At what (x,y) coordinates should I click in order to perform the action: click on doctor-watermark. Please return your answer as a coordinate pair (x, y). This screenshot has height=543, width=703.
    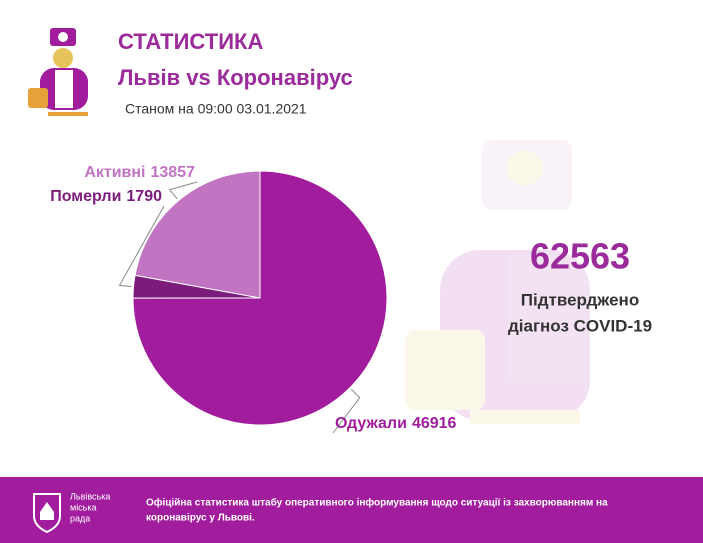
    Looking at the image, I should click on (497, 282).